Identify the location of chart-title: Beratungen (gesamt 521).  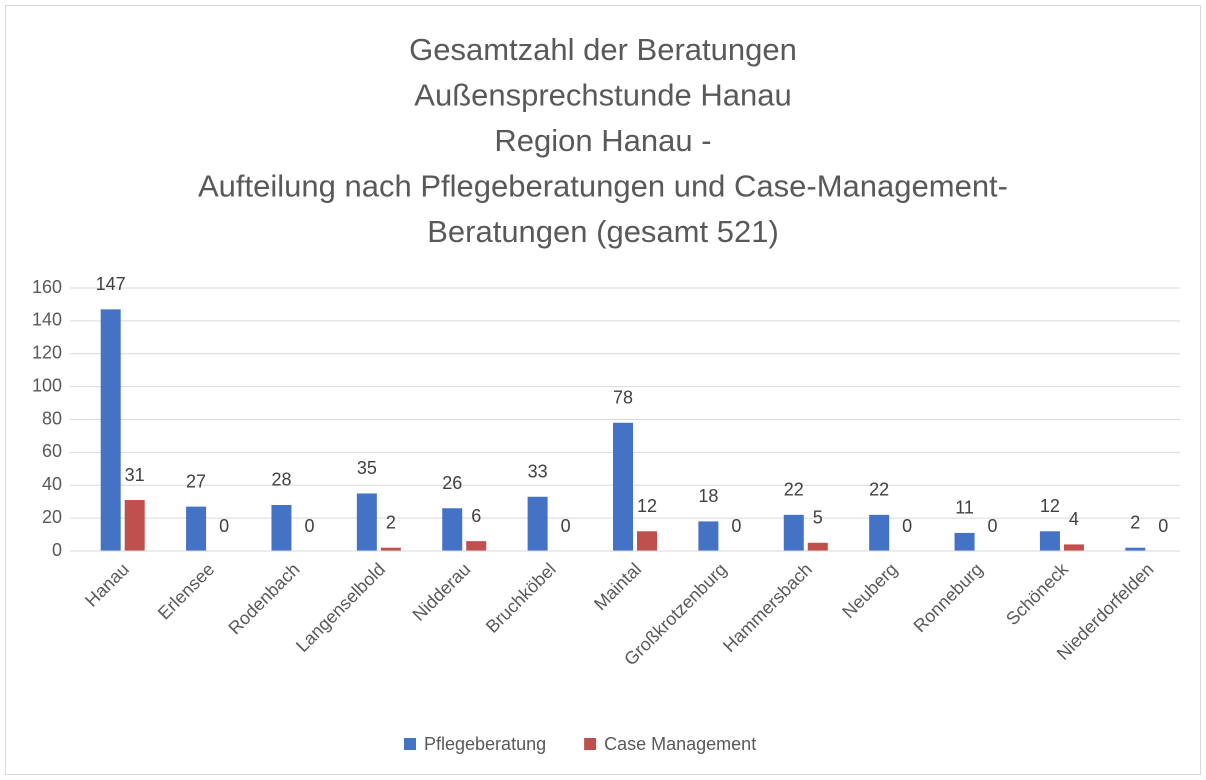
(603, 231).